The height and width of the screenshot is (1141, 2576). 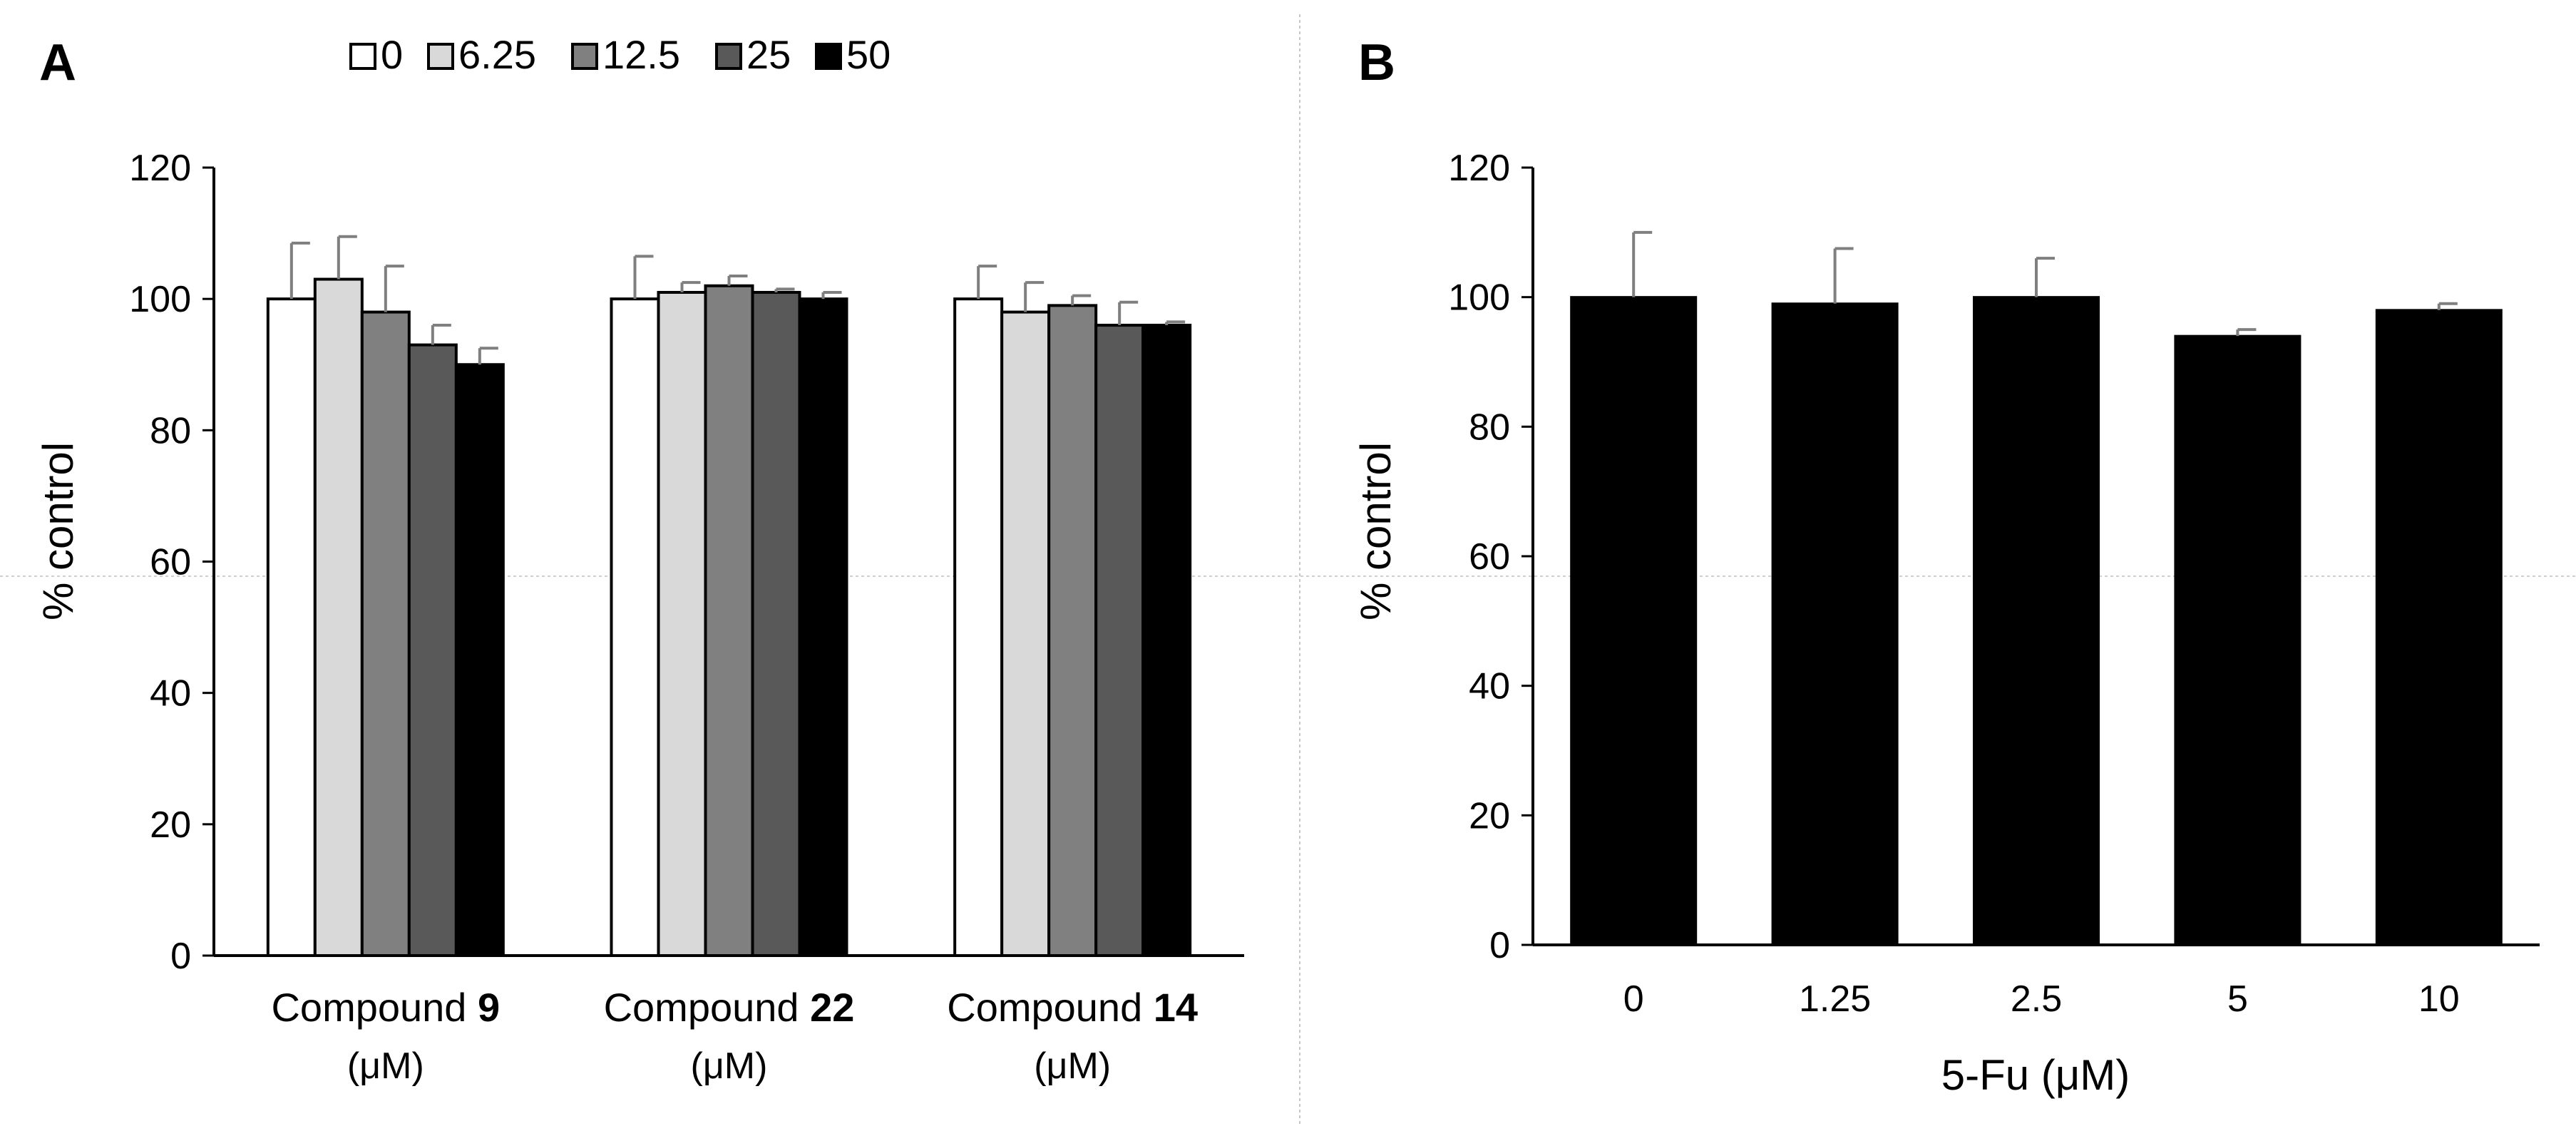 I want to click on x-tick-label: 1.25, so click(x=1835, y=999).